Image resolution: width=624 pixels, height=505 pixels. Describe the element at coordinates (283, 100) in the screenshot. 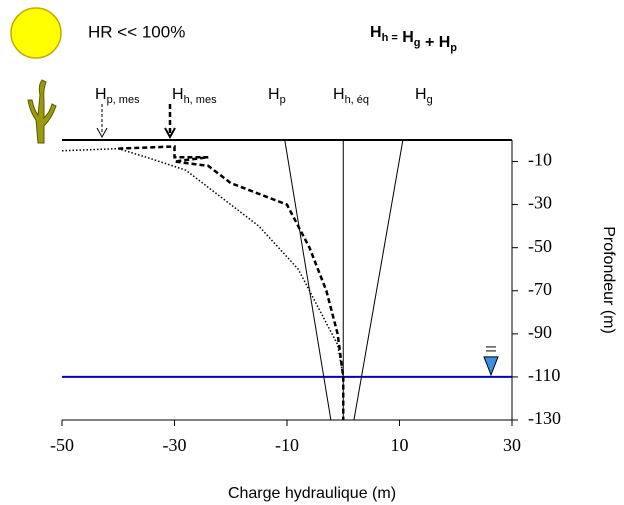

I see `series-label-sub: p` at that location.